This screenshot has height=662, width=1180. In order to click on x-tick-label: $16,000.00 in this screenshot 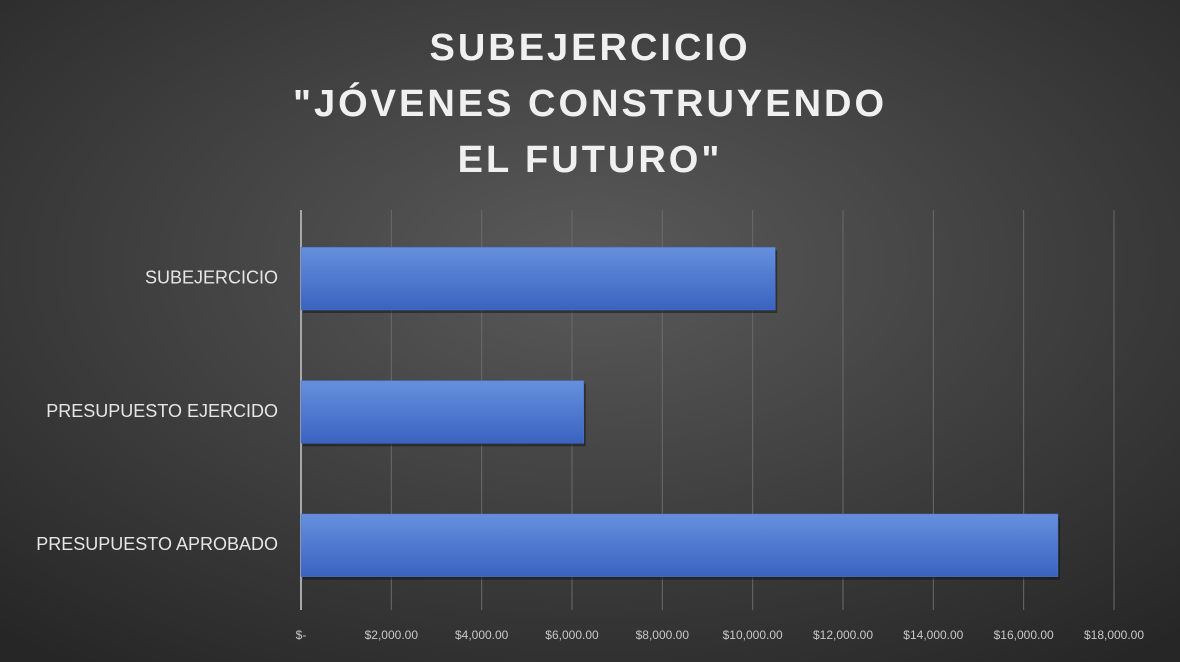, I will do `click(1024, 635)`.